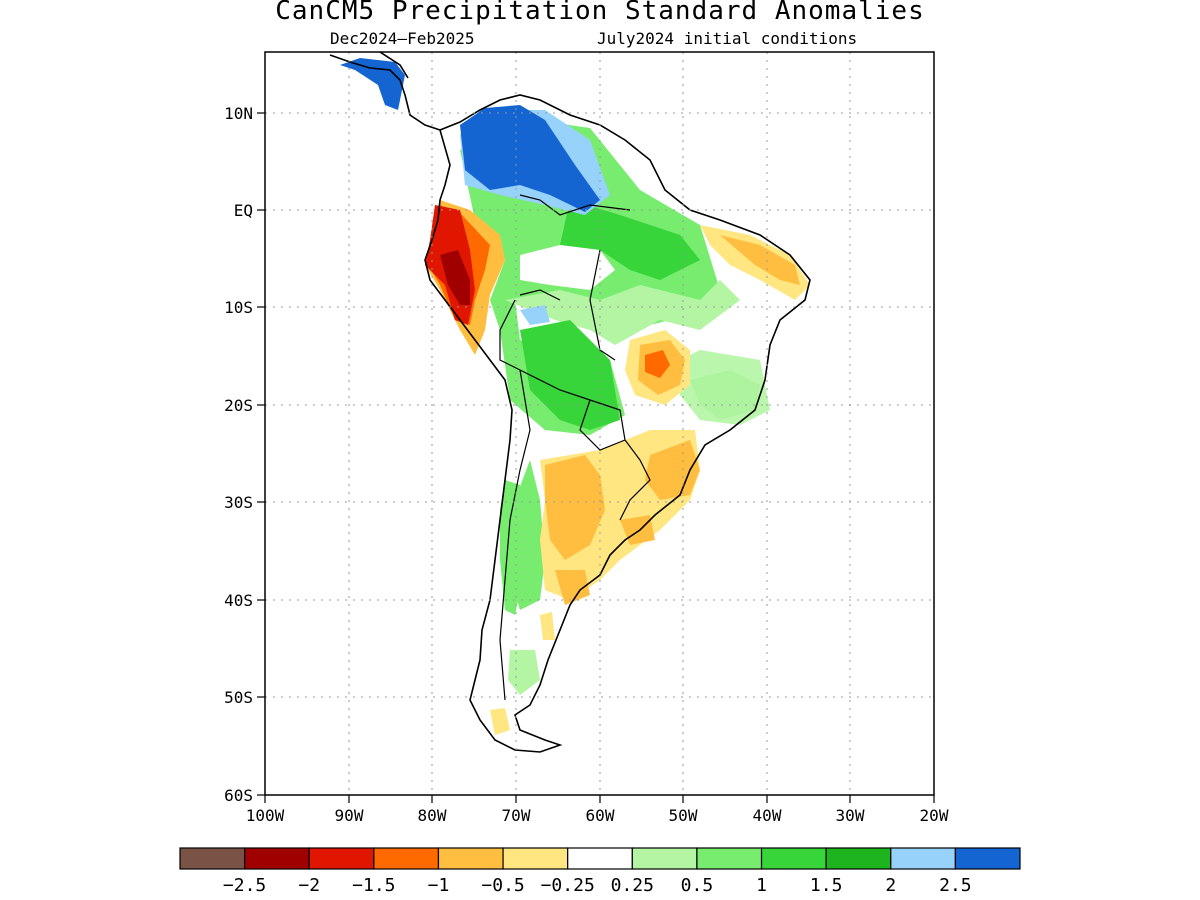  What do you see at coordinates (502, 885) in the screenshot?
I see `colorbar-label: −0.5` at bounding box center [502, 885].